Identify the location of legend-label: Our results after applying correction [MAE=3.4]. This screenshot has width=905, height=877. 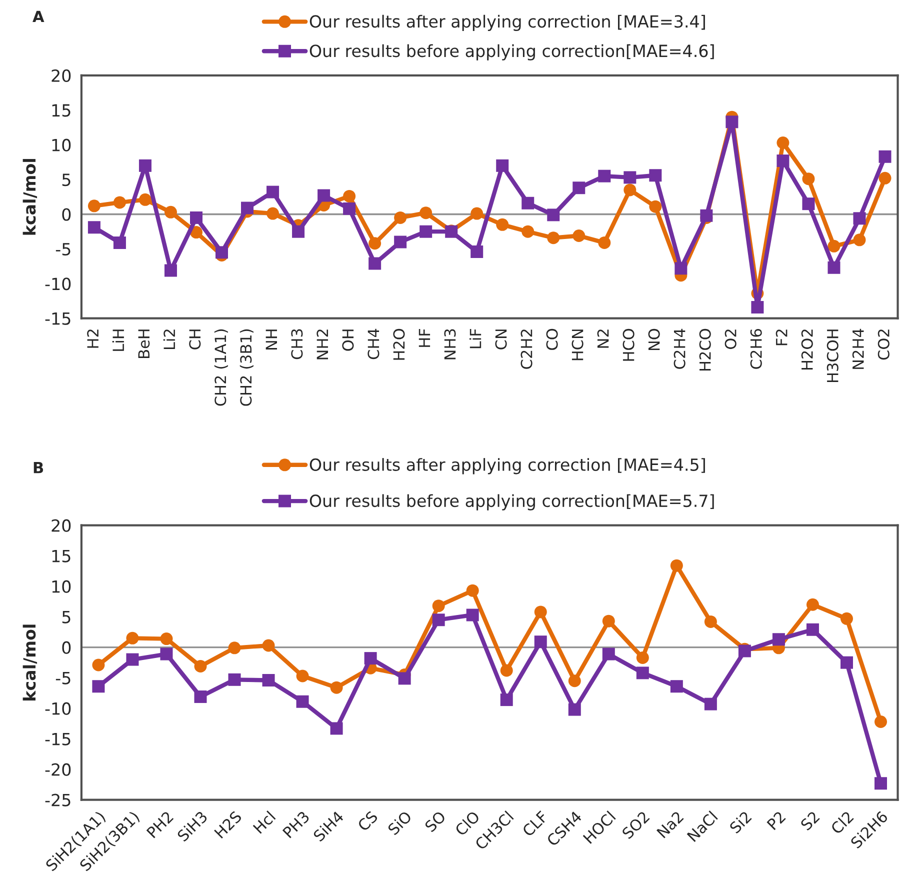
(507, 22).